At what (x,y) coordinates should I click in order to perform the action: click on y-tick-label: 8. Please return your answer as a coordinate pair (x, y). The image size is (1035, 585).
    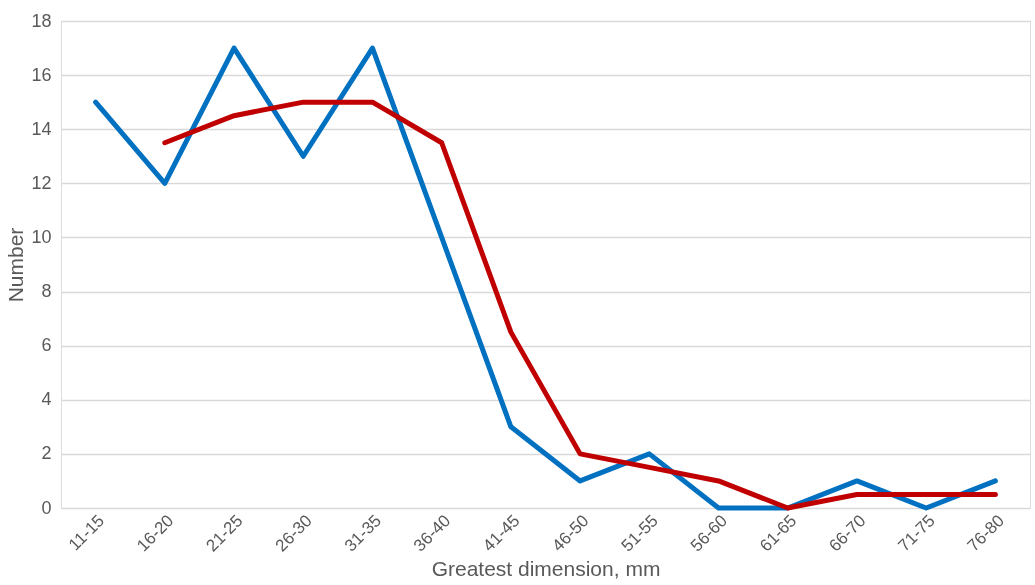
    Looking at the image, I should click on (46, 291).